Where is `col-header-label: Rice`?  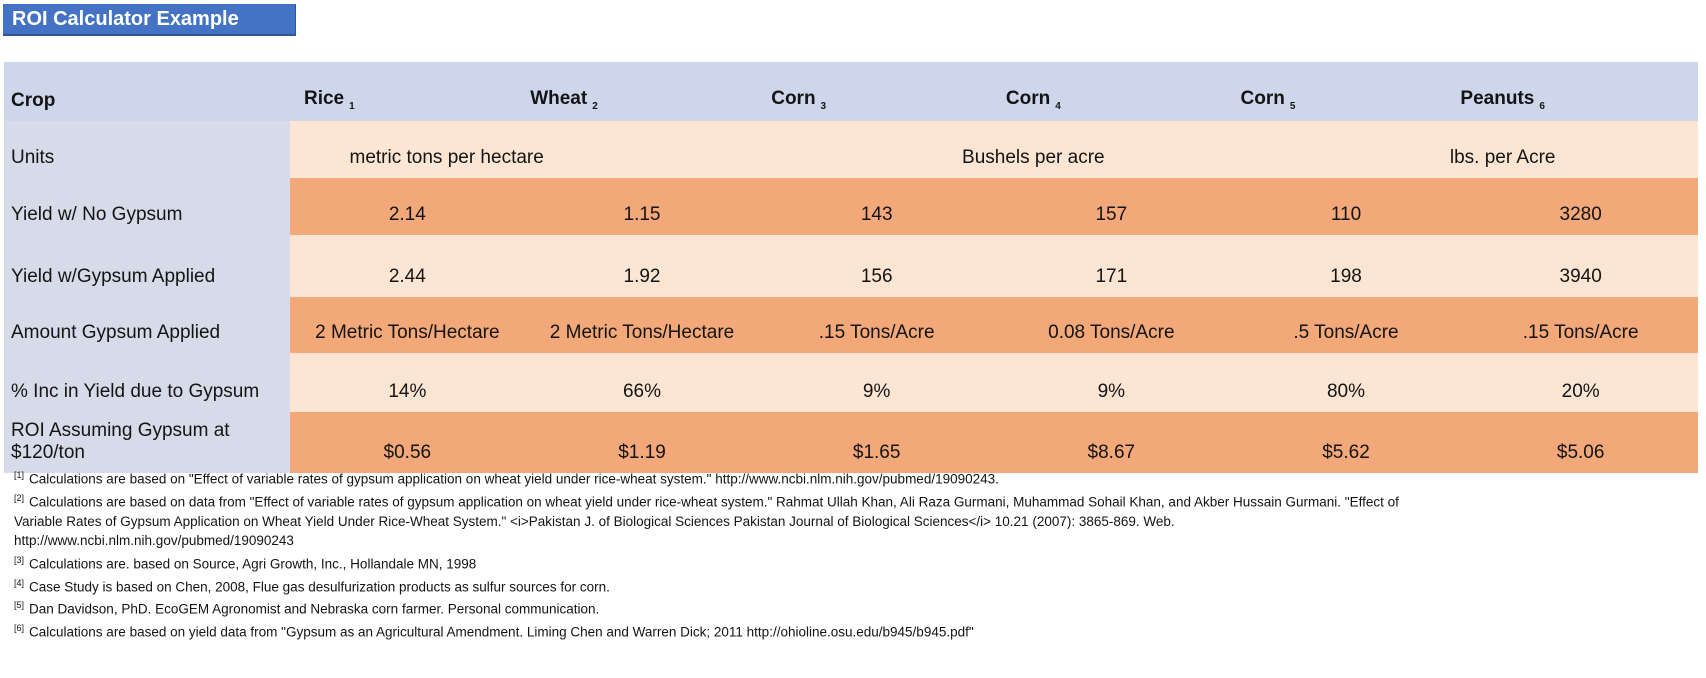
col-header-label: Rice is located at coordinates (324, 99).